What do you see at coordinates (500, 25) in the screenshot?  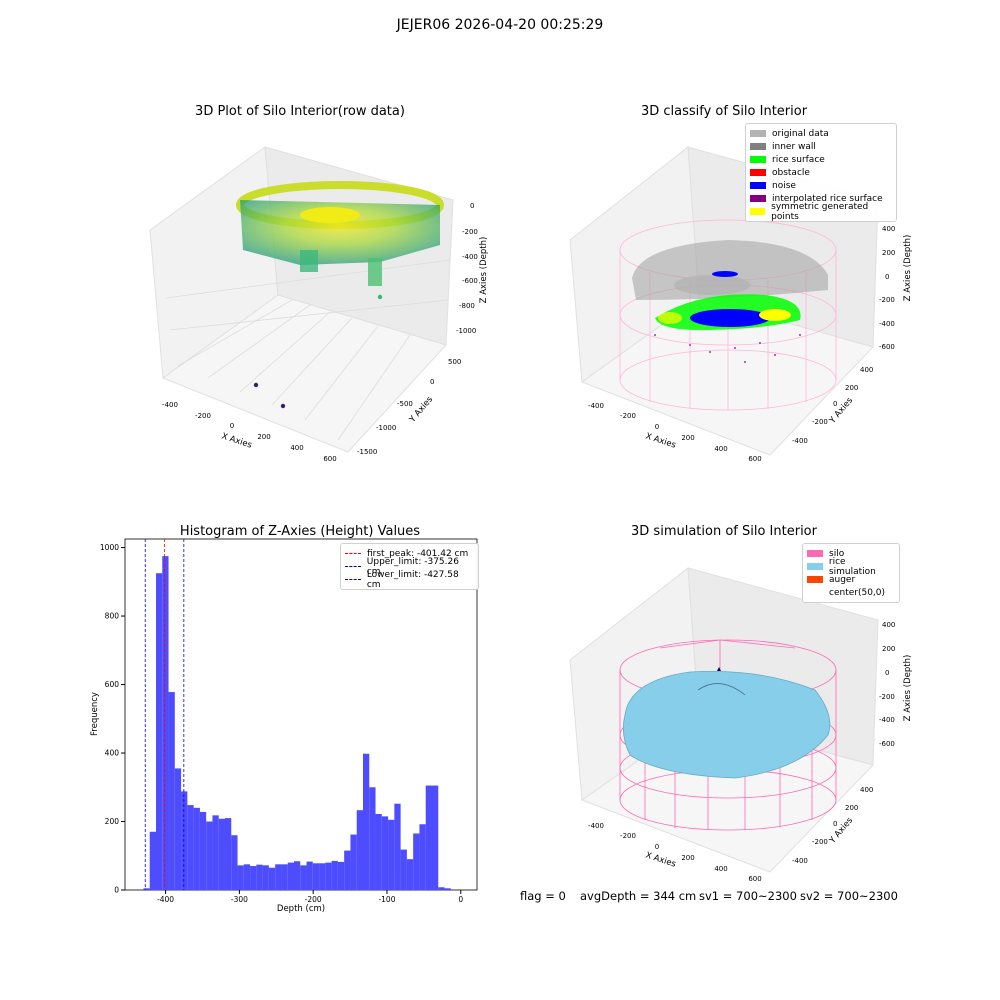 I see `figure-suptitle: JEJER06 2026-04-20 00:25:29` at bounding box center [500, 25].